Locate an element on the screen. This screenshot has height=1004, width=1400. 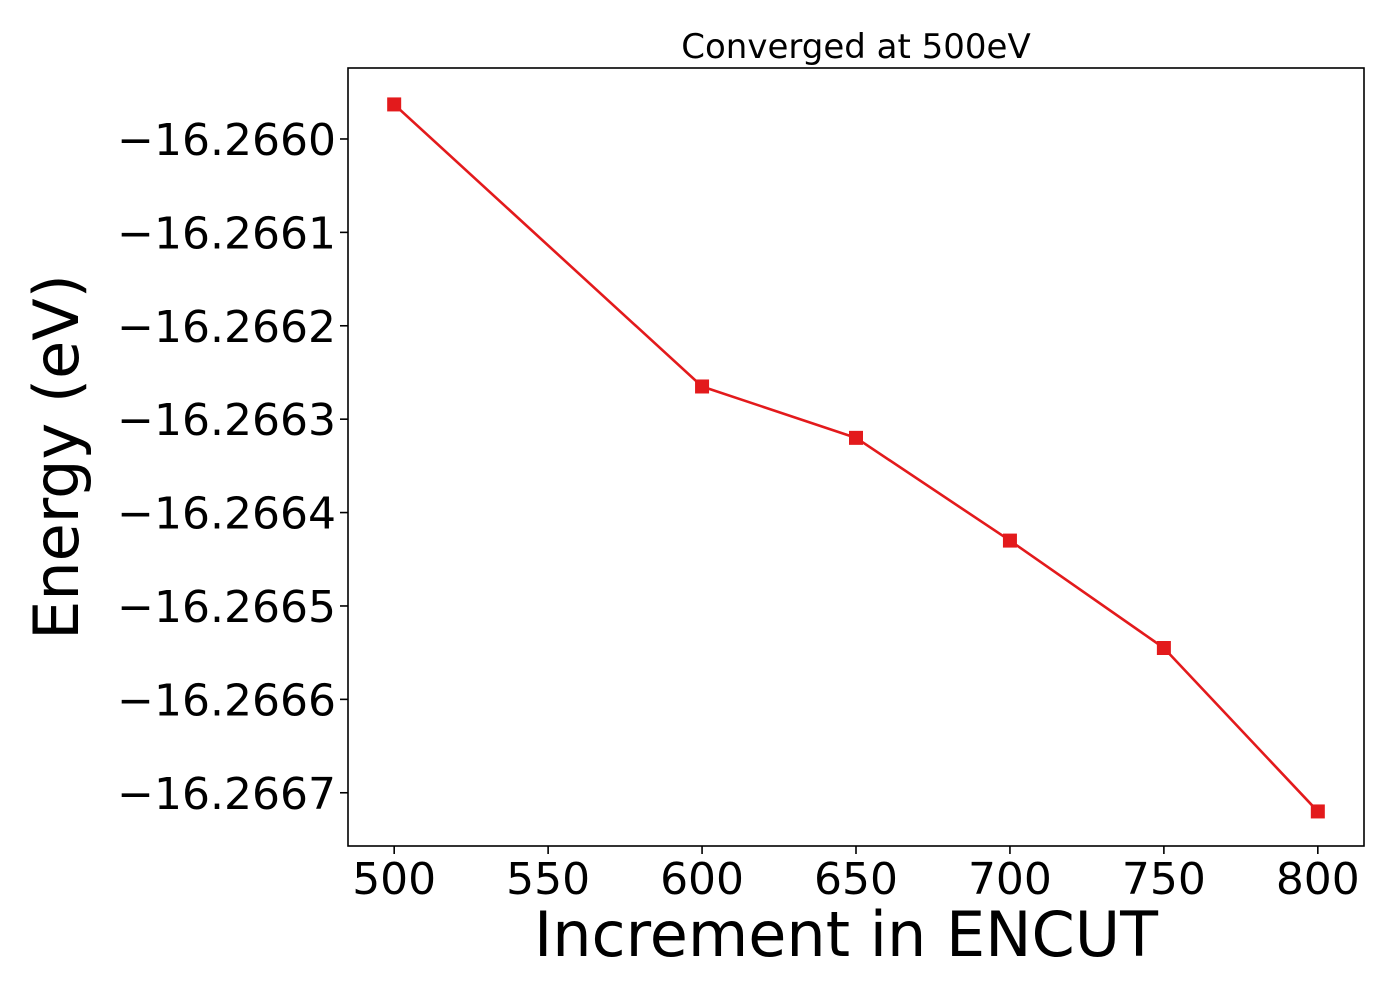
y-tick-label: −16.2660 is located at coordinates (226, 140).